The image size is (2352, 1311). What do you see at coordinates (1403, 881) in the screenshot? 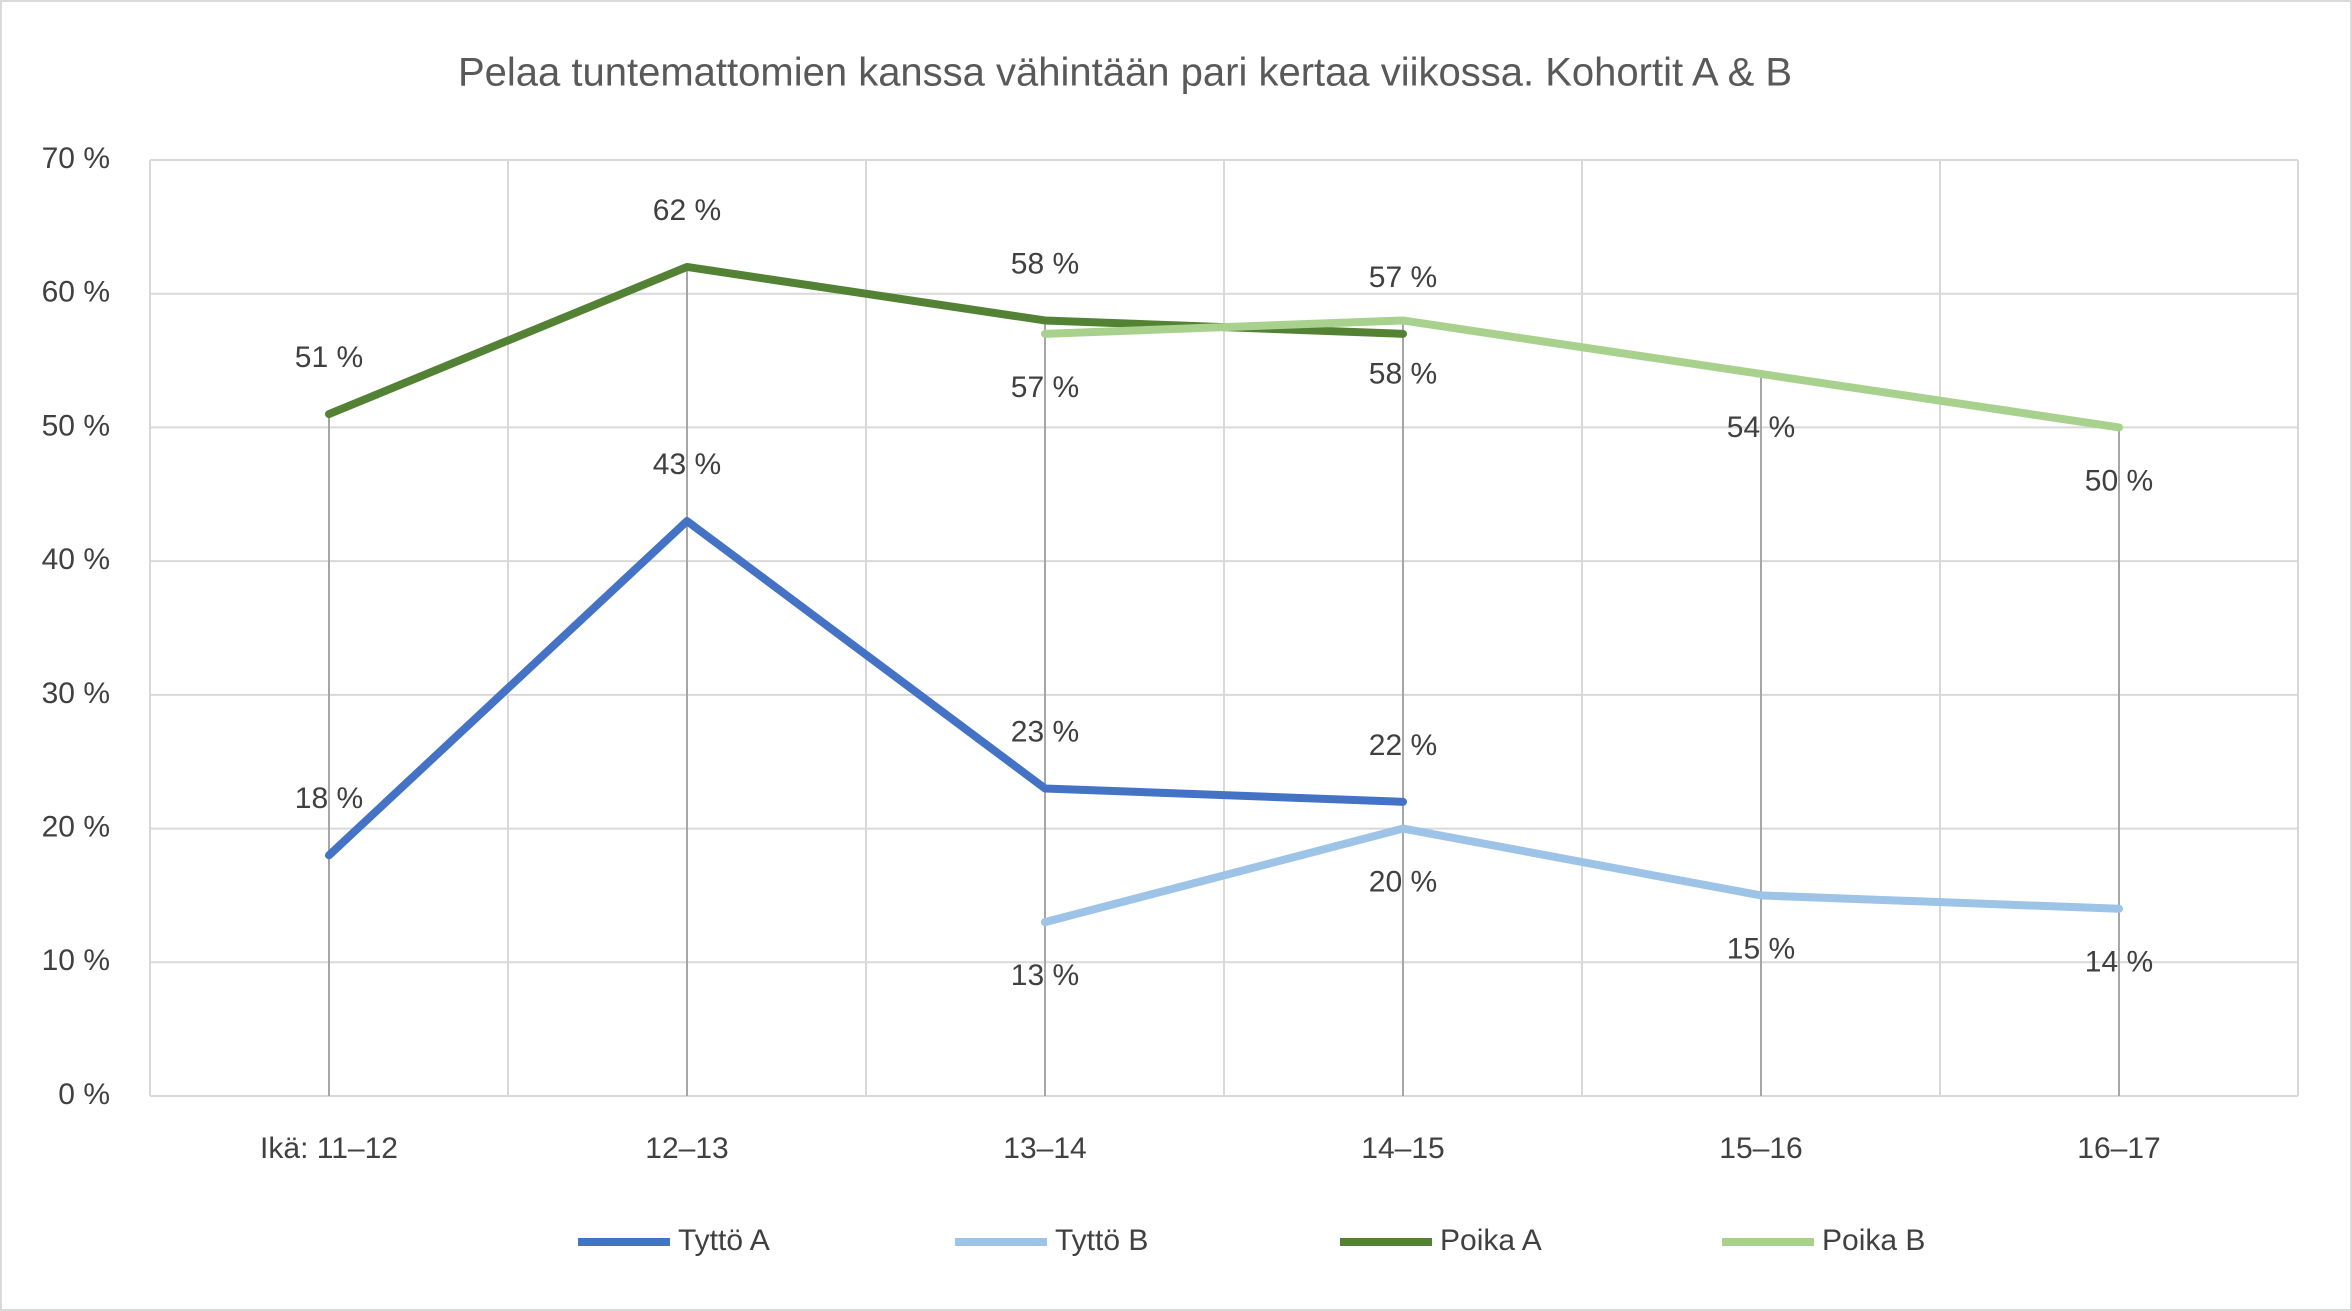
I see `data-label: 20 %` at bounding box center [1403, 881].